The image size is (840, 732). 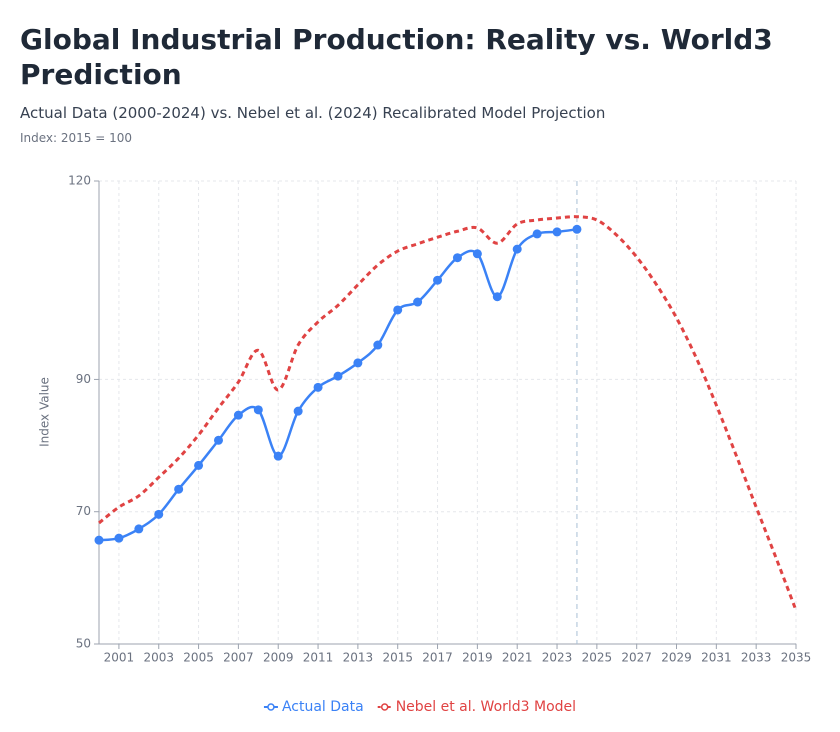 What do you see at coordinates (278, 658) in the screenshot?
I see `x-tick-label: 2009` at bounding box center [278, 658].